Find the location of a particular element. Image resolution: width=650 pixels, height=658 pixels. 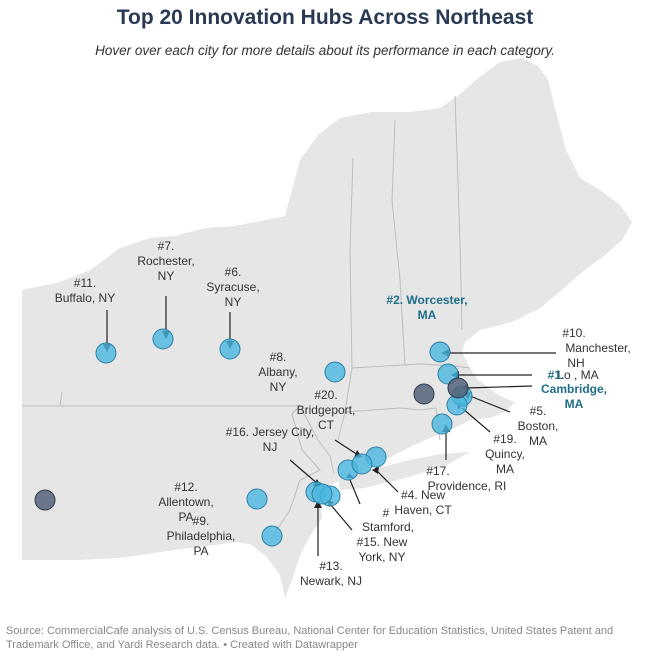

label-worcester-name: #2. Worcester, is located at coordinates (426, 300).